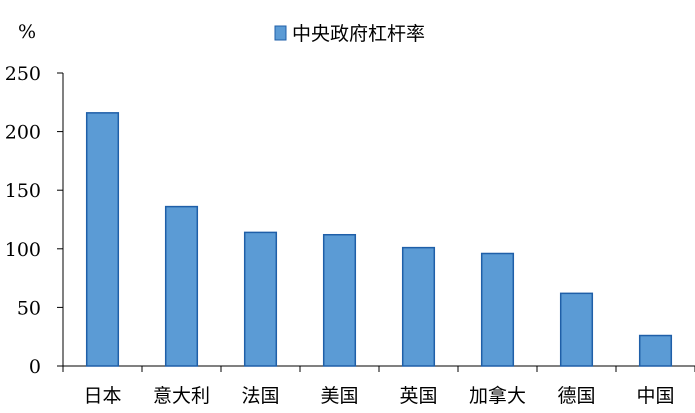  I want to click on y-tick-label: 50, so click(29, 308).